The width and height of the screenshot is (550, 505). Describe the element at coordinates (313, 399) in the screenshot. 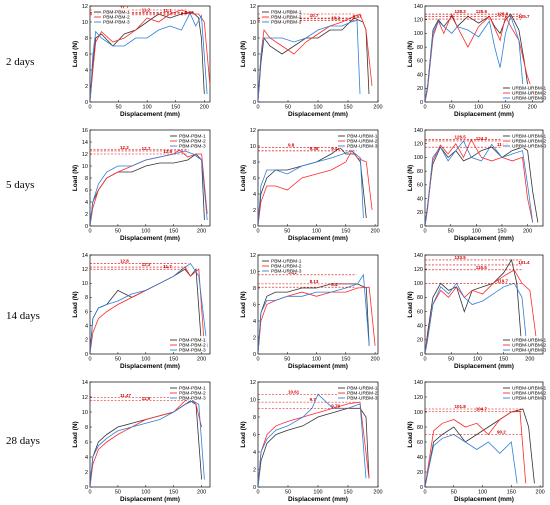

I see `peak-label: 9.7` at that location.